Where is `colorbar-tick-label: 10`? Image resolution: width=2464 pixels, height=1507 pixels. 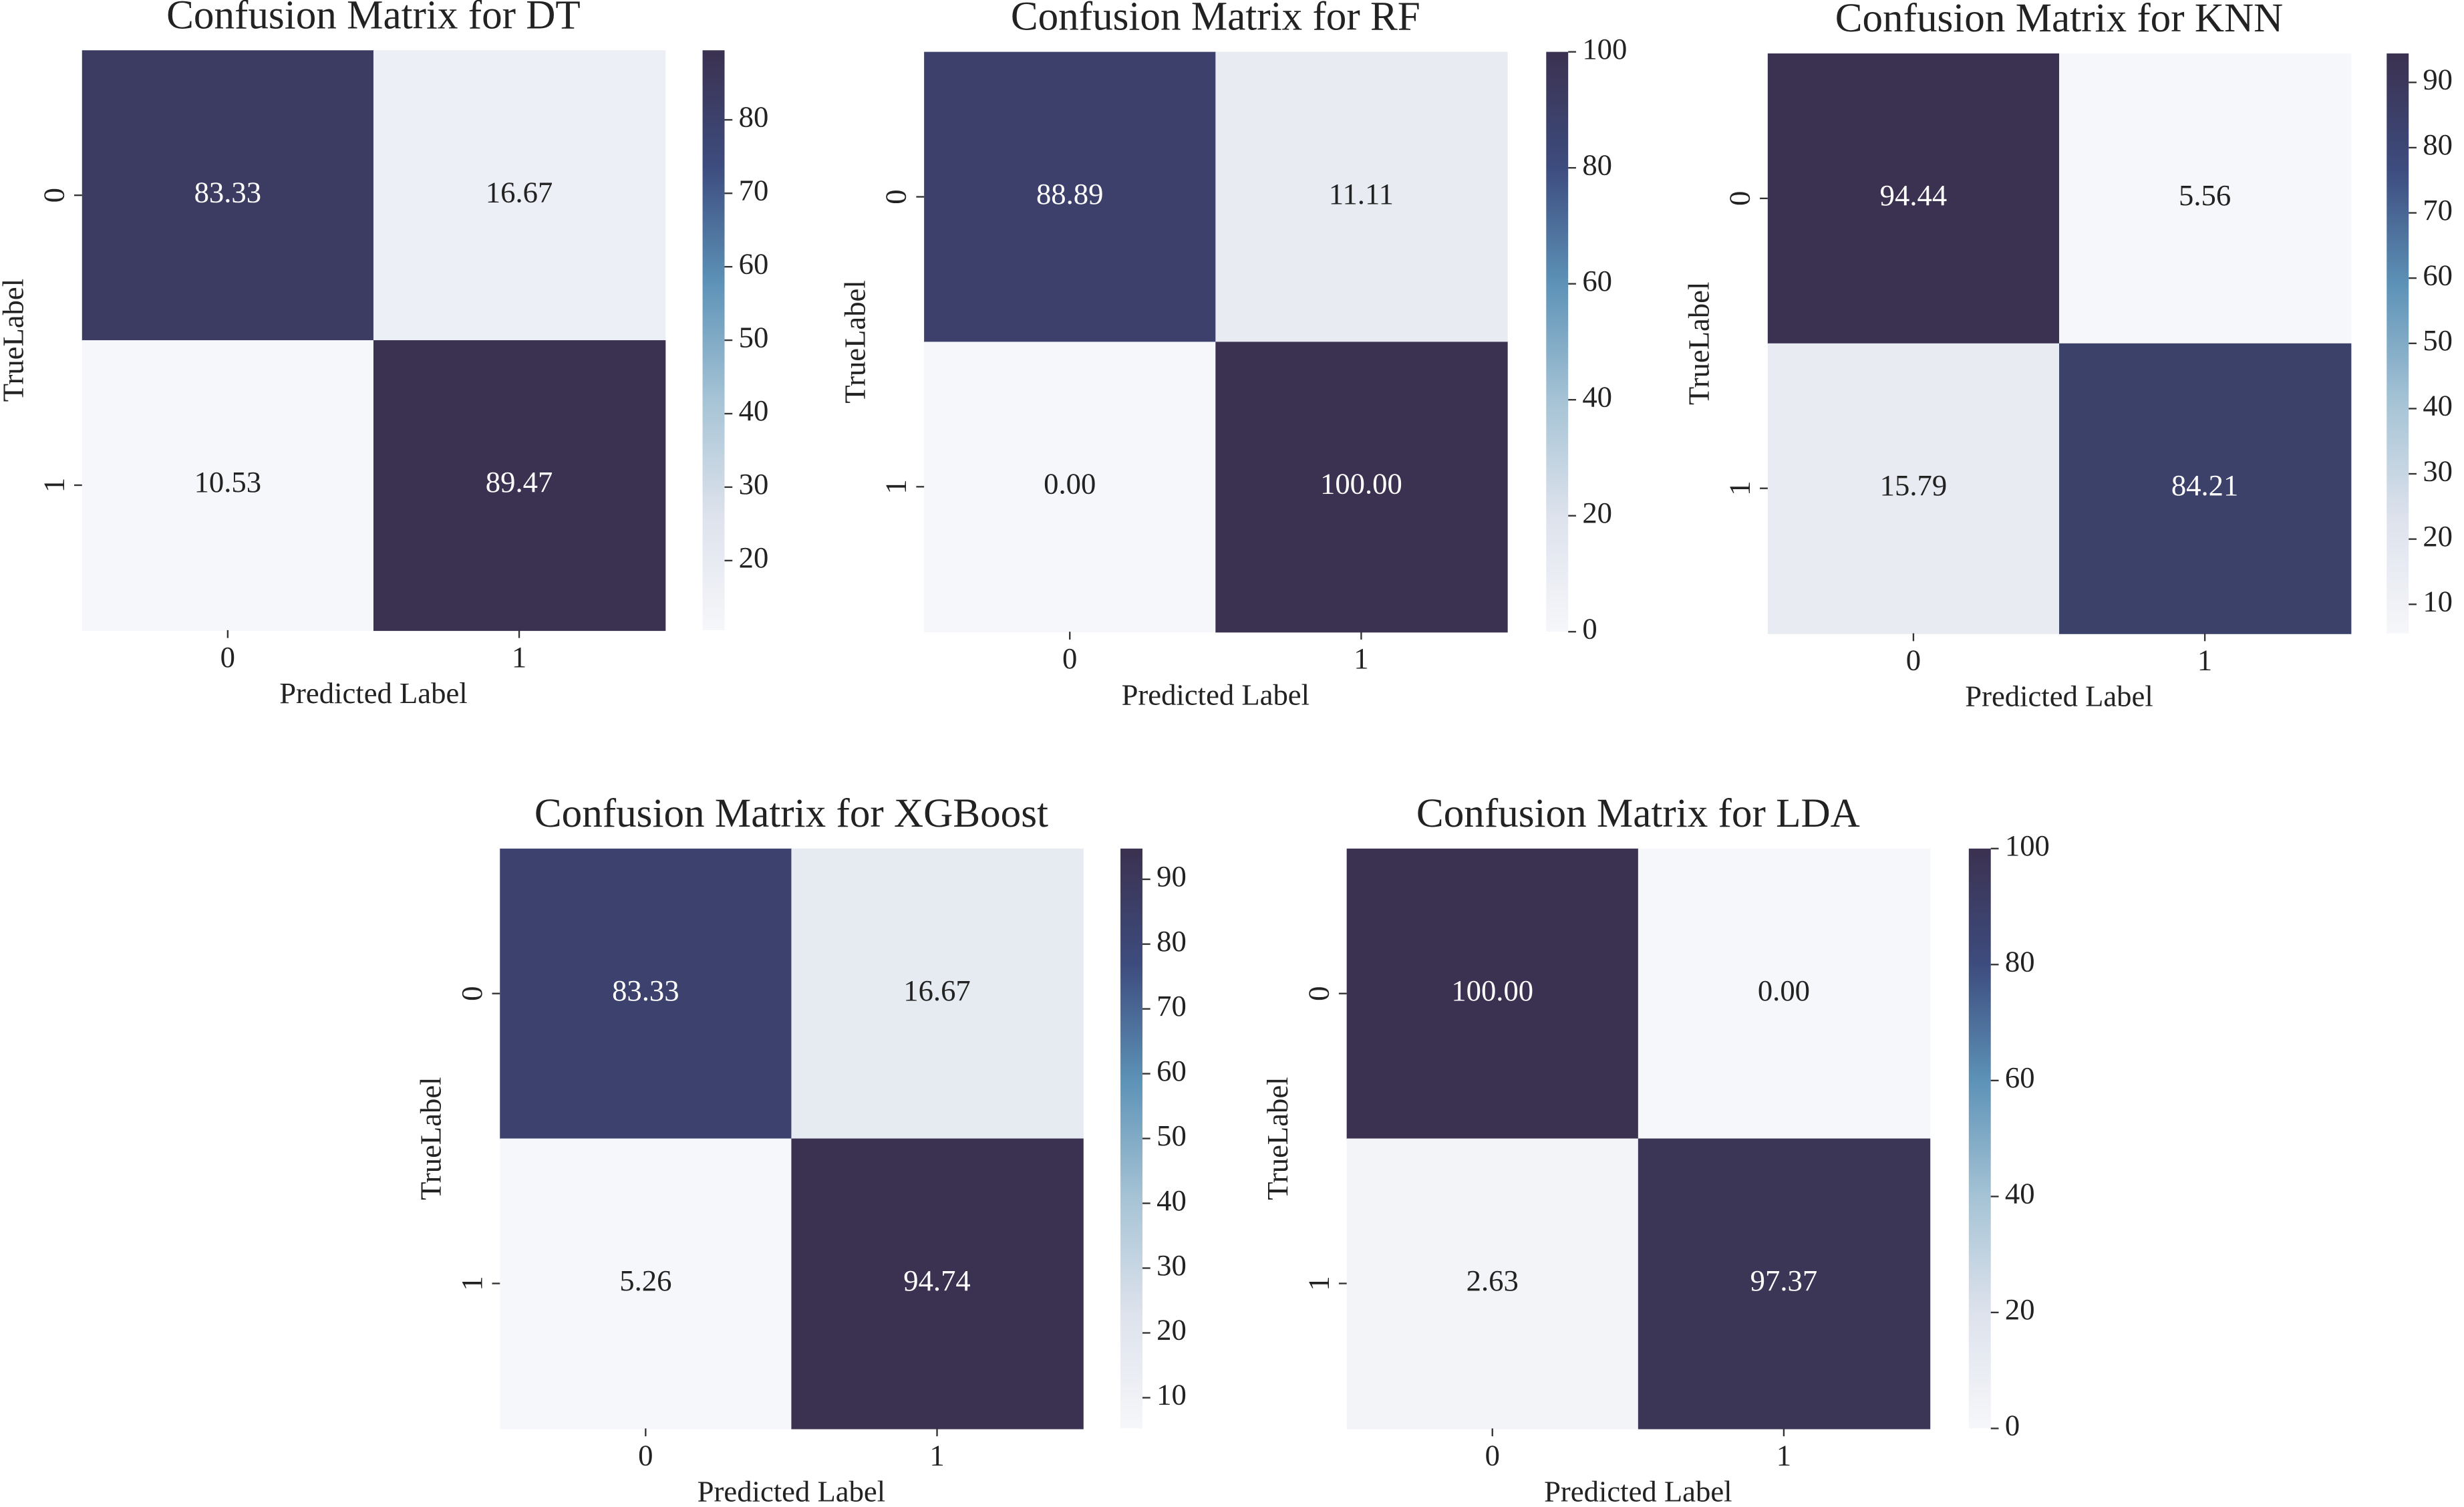 colorbar-tick-label: 10 is located at coordinates (2438, 601).